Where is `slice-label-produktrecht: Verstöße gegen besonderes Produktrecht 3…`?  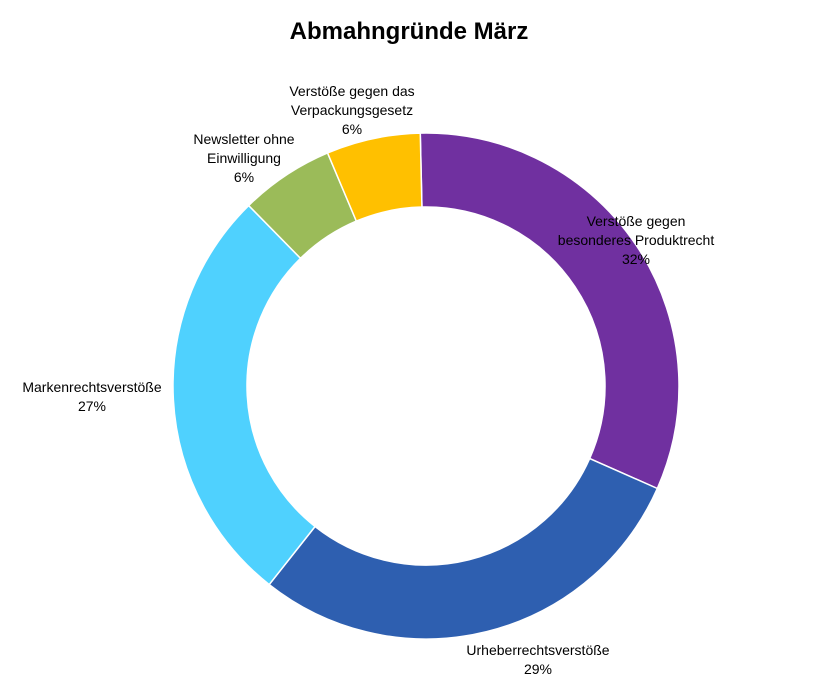
slice-label-produktrecht: Verstöße gegen besonderes Produktrecht 3… is located at coordinates (636, 240).